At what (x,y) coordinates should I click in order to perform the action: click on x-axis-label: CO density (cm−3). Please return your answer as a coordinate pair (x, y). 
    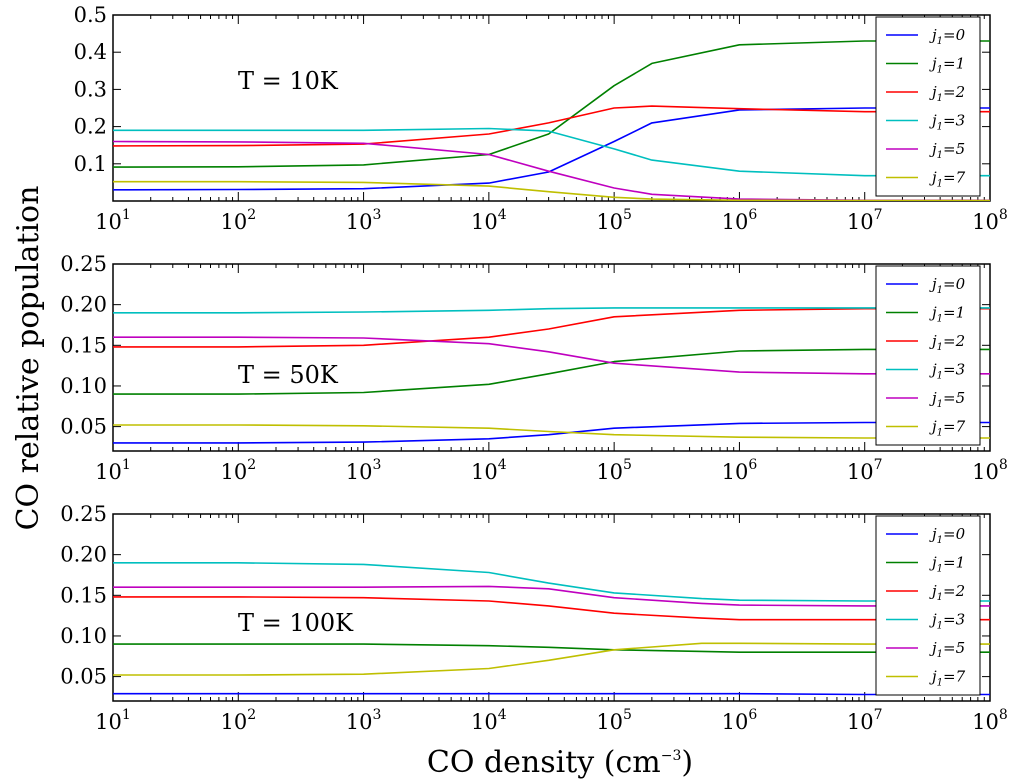
    Looking at the image, I should click on (560, 762).